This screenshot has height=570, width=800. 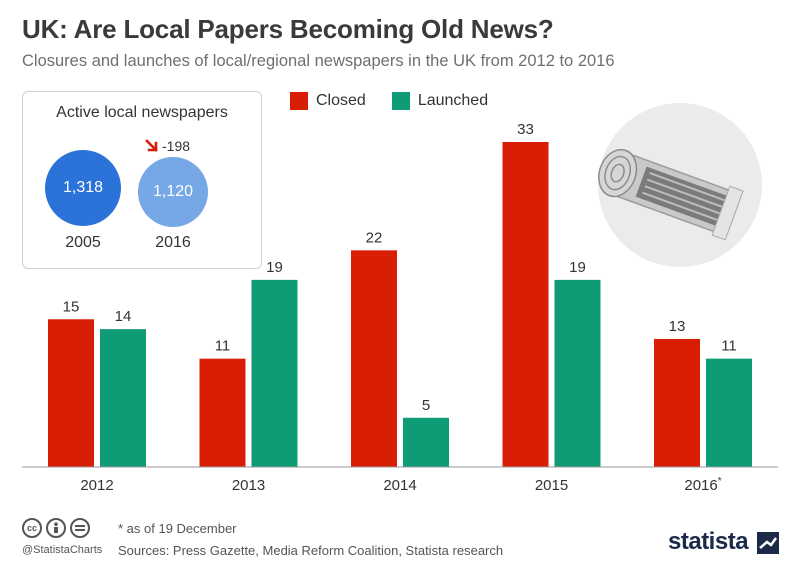 I want to click on bar-value-label-closed-1: 11, so click(x=223, y=346).